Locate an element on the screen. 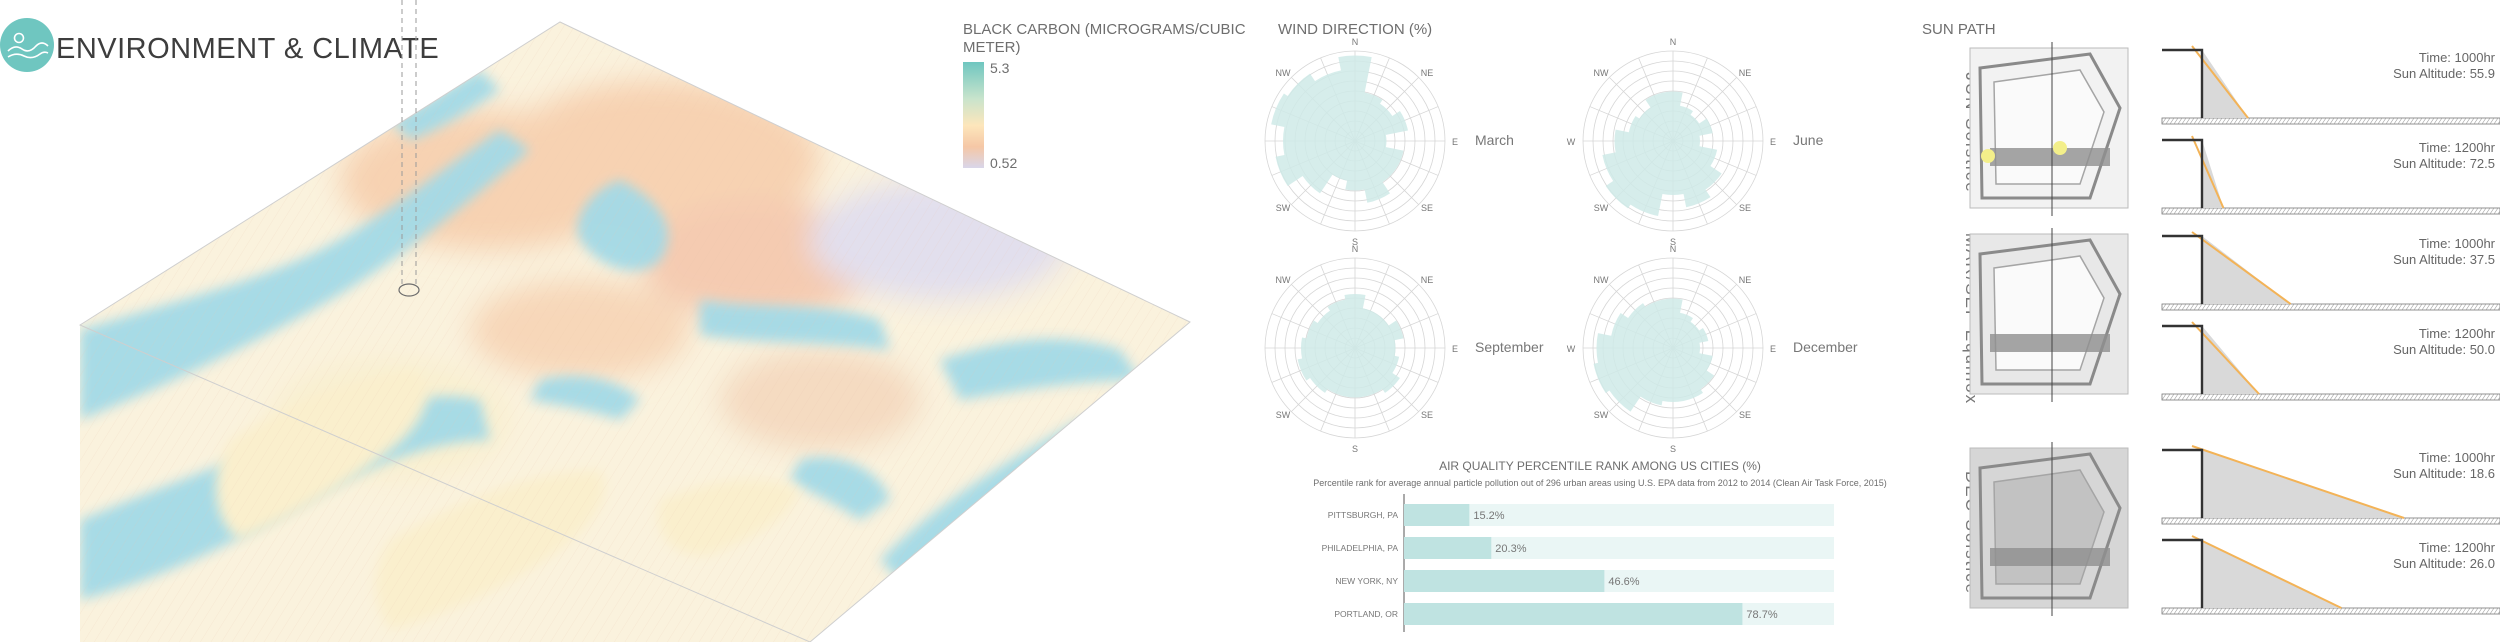 The image size is (2500, 642). landscape-icon is located at coordinates (27, 45).